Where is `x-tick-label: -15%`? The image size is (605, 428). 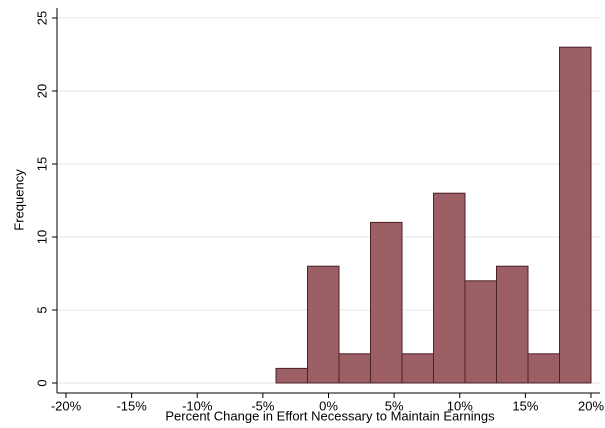 x-tick-label: -15% is located at coordinates (131, 405).